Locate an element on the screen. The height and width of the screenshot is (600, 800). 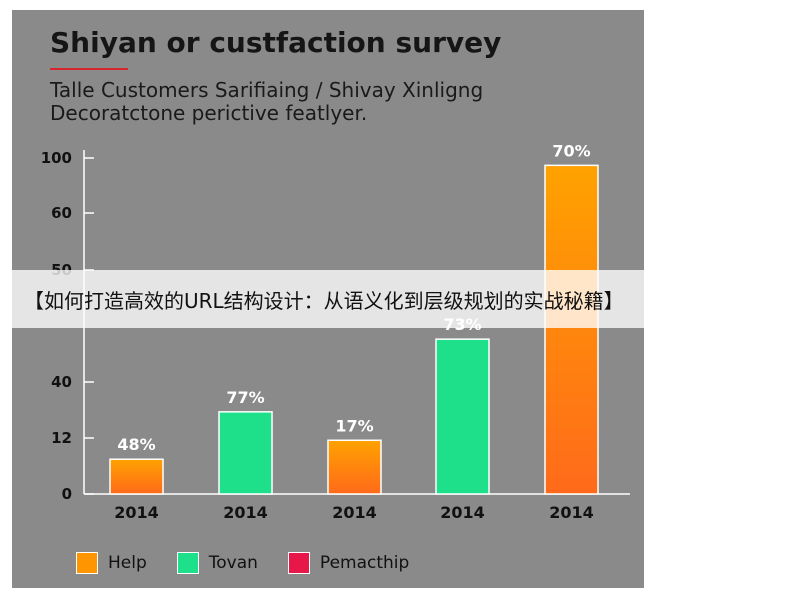
chart-subtitle-line-2: Decoratctone perictive featlyer. is located at coordinates (209, 113).